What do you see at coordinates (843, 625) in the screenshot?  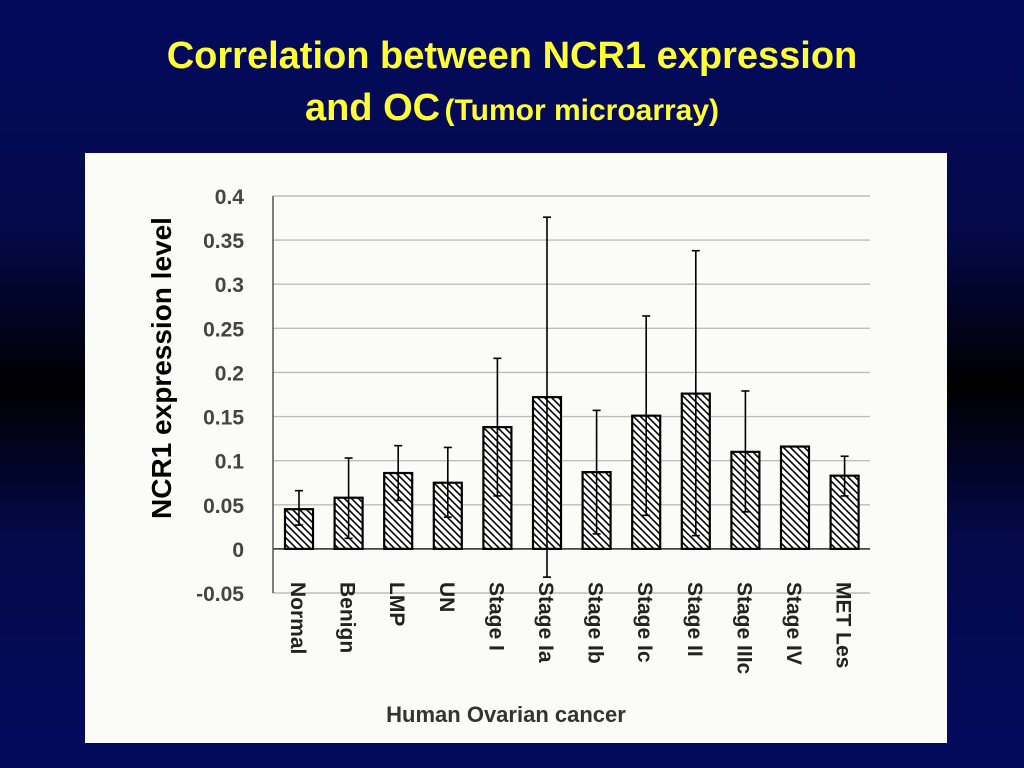 I see `x-tick-label: MET Les` at bounding box center [843, 625].